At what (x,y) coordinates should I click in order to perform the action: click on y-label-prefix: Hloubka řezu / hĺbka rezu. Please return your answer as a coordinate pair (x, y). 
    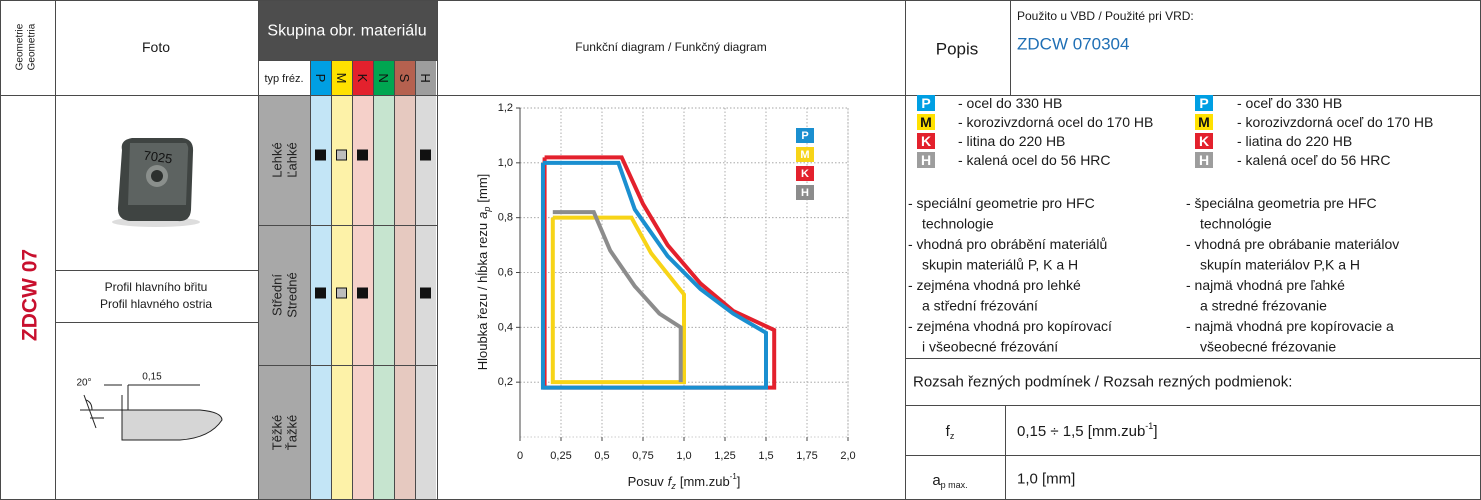
    Looking at the image, I should click on (482, 296).